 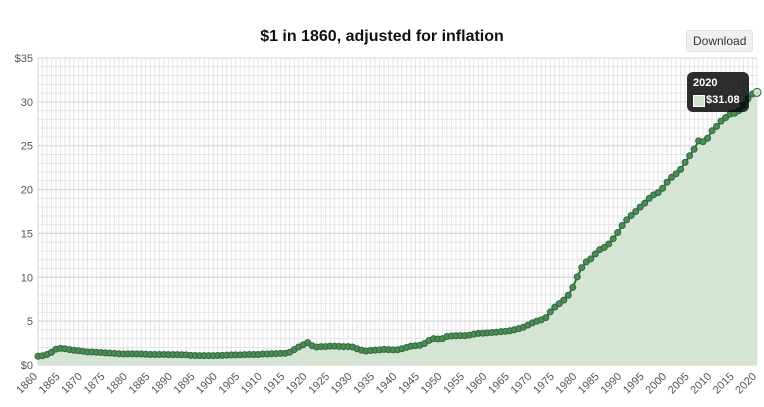 What do you see at coordinates (612, 384) in the screenshot?
I see `x-tick-label: 1990` at bounding box center [612, 384].